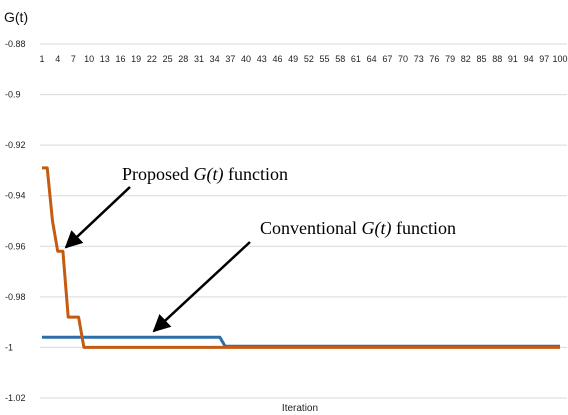 The height and width of the screenshot is (415, 568). Describe the element at coordinates (13, 95) in the screenshot. I see `y-tick-label: -0.9` at that location.